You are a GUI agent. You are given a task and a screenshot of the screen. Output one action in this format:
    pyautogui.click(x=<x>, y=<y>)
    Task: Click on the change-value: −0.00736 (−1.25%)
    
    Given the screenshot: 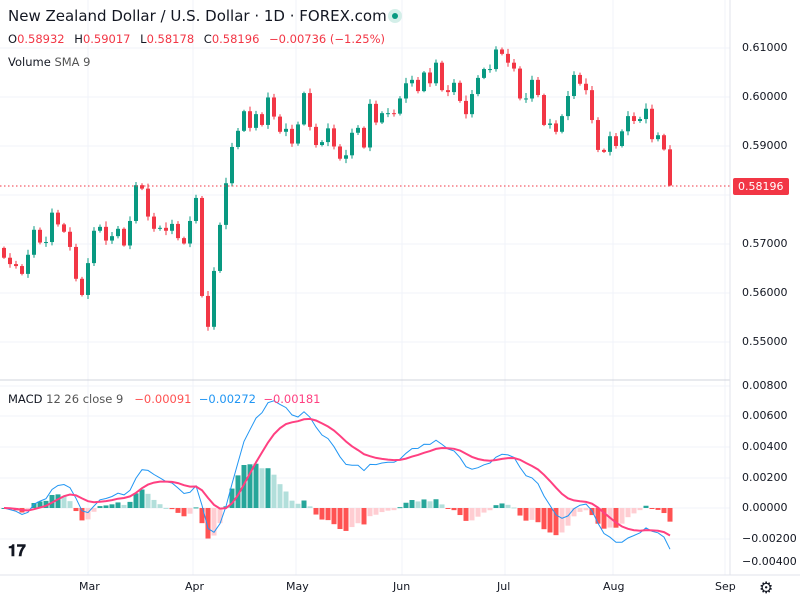 What is the action you would take?
    pyautogui.click(x=327, y=39)
    